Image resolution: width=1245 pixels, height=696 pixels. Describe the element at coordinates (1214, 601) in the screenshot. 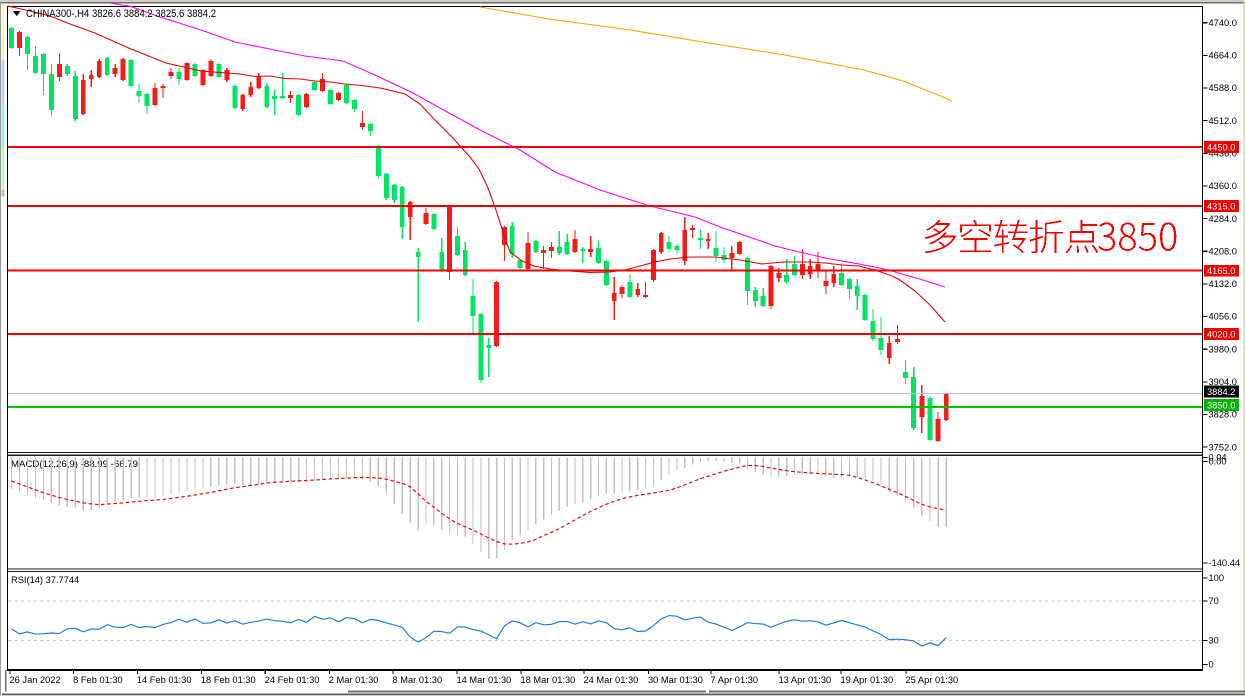

I see `svg-text: 70` at that location.